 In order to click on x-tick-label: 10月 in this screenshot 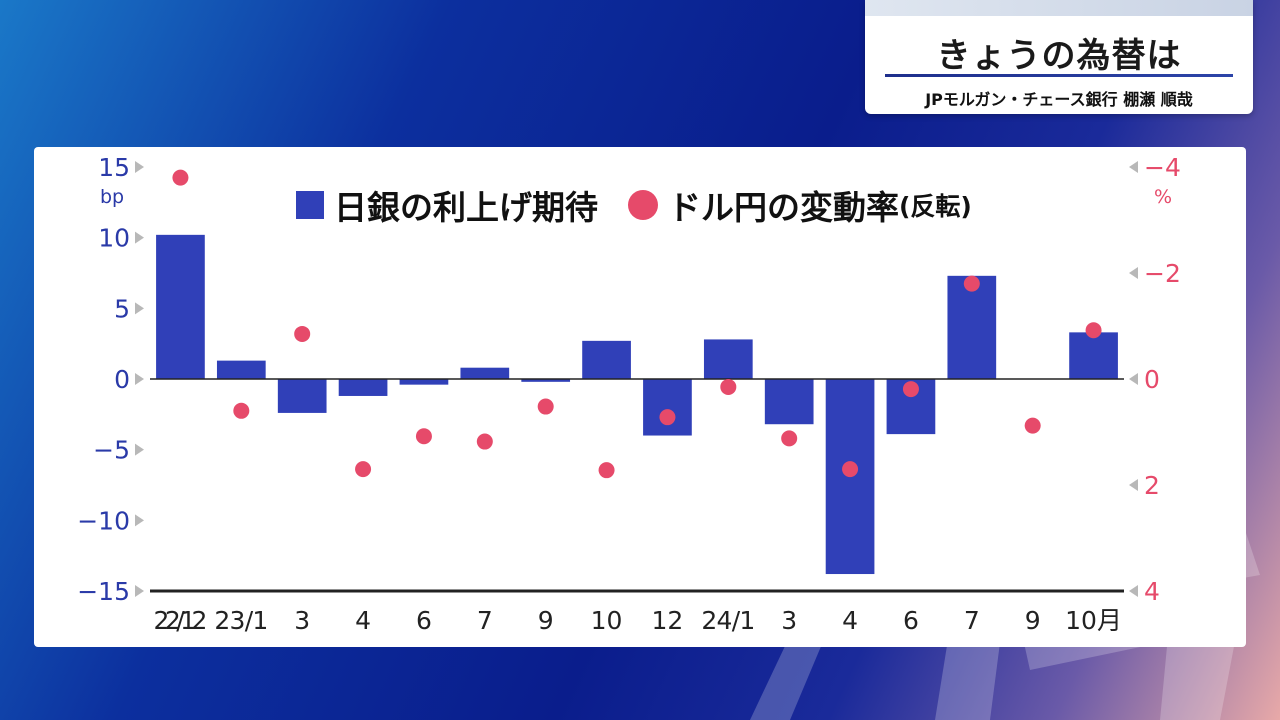, I will do `click(1093, 620)`.